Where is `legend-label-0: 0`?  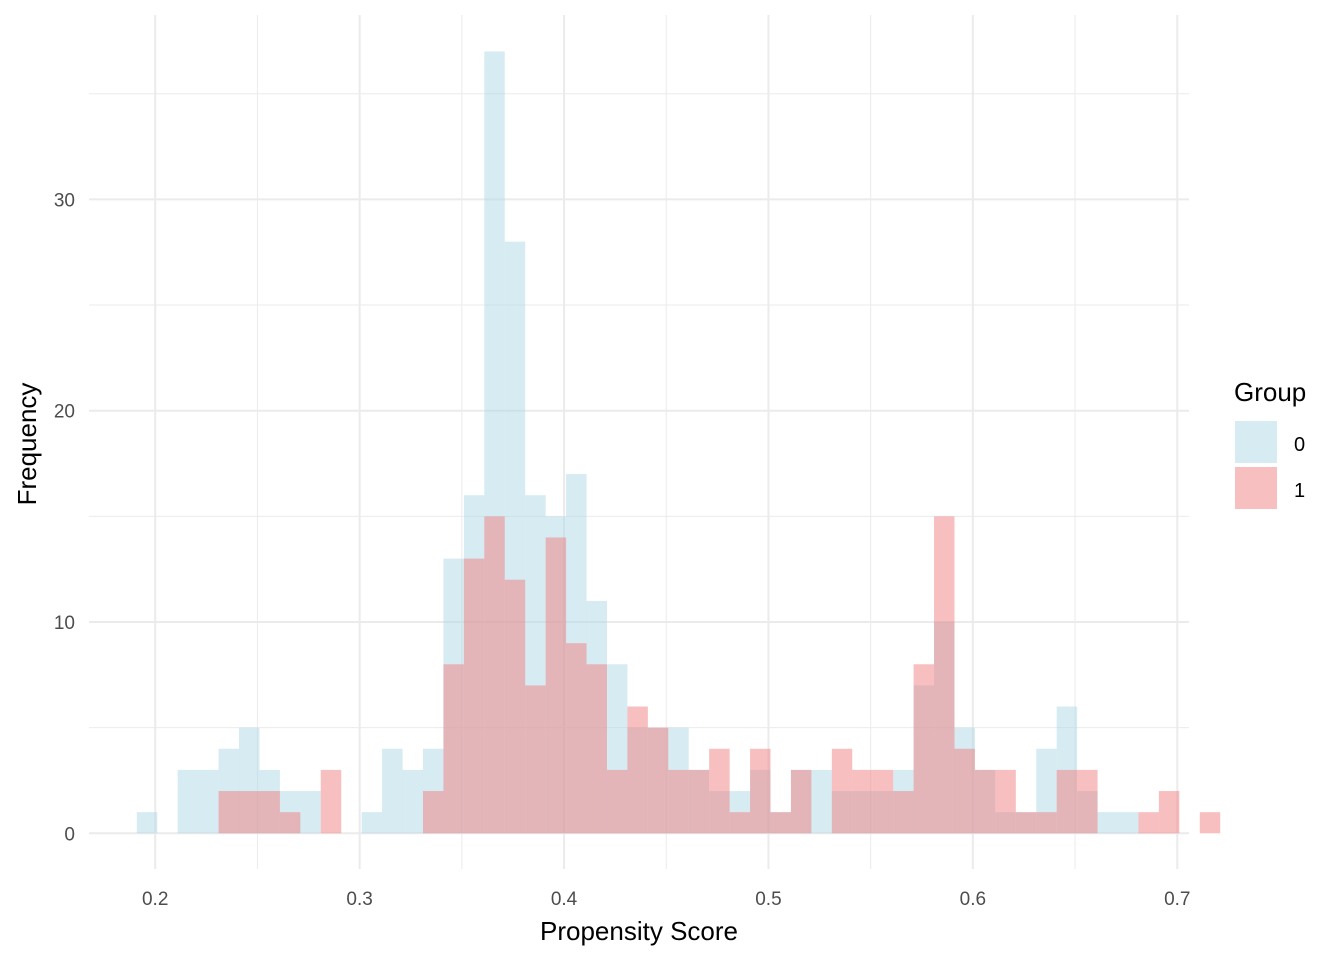
legend-label-0: 0 is located at coordinates (1299, 445).